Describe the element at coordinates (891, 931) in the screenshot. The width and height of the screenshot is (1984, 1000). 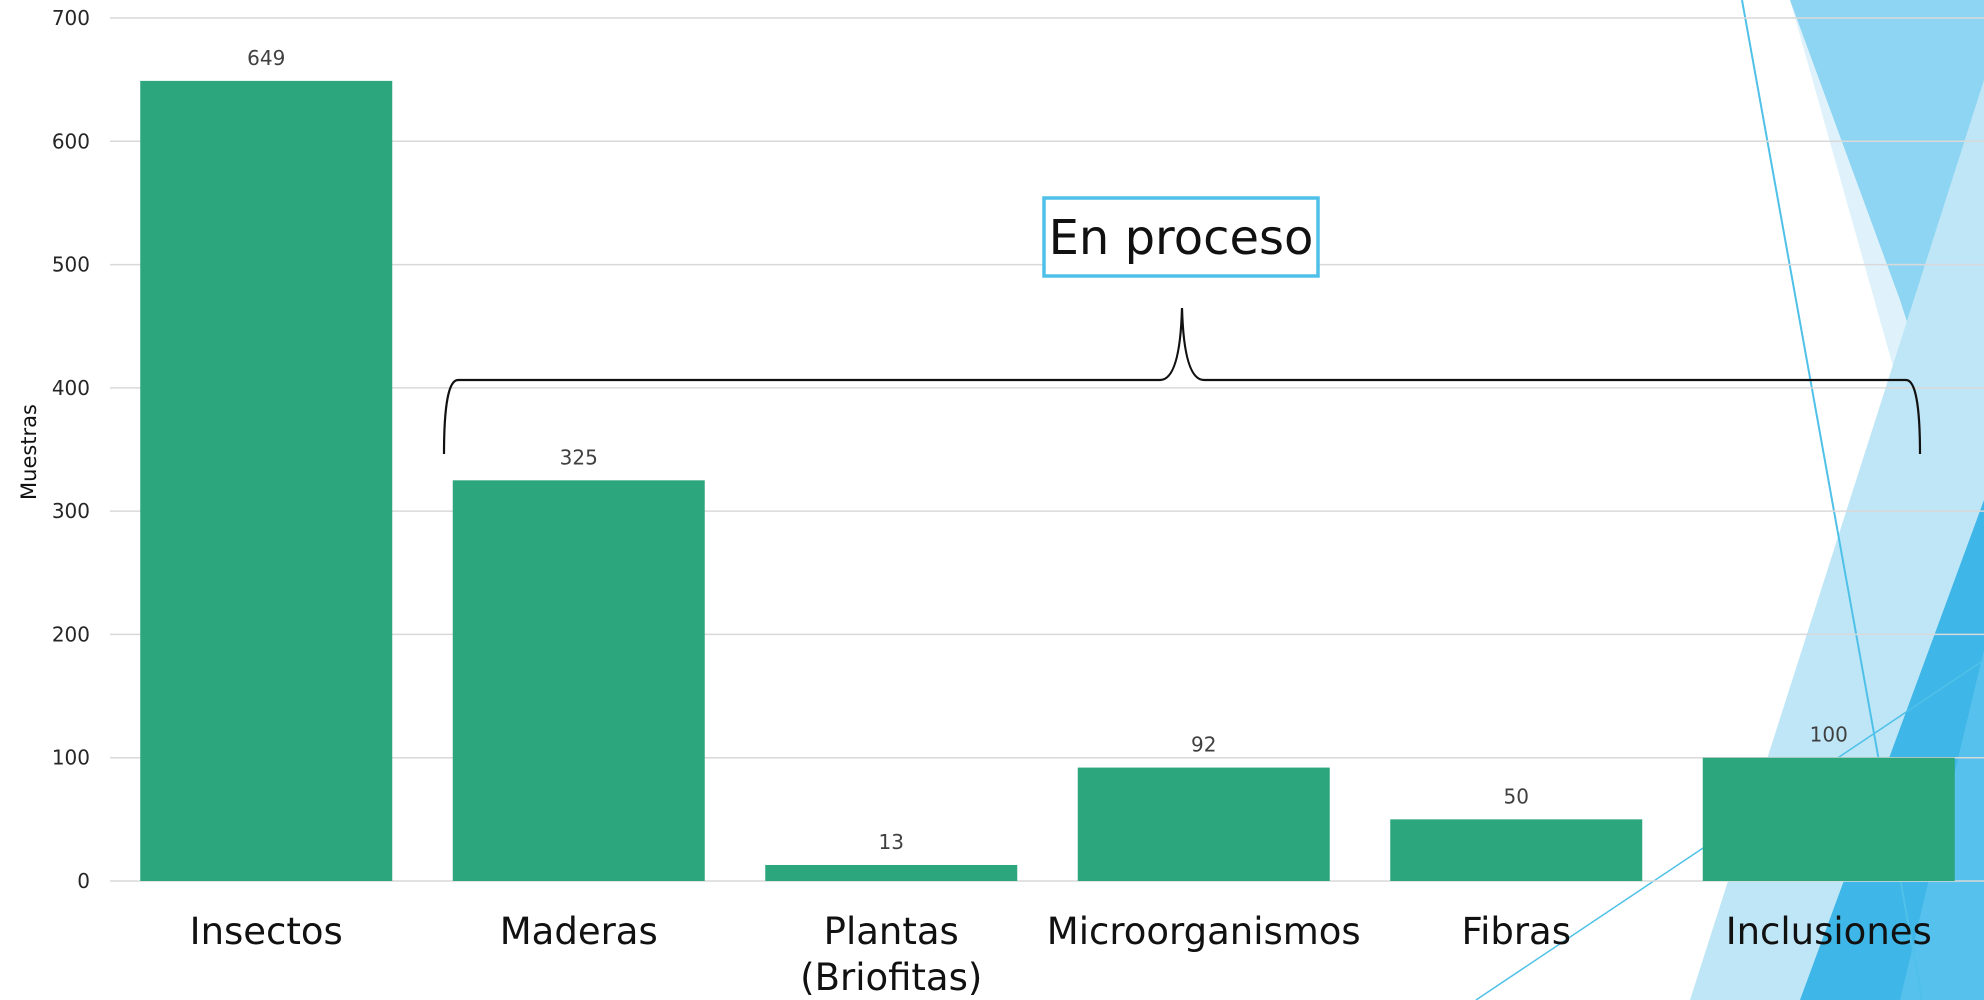
I see `x-category-label-line: Plantas` at that location.